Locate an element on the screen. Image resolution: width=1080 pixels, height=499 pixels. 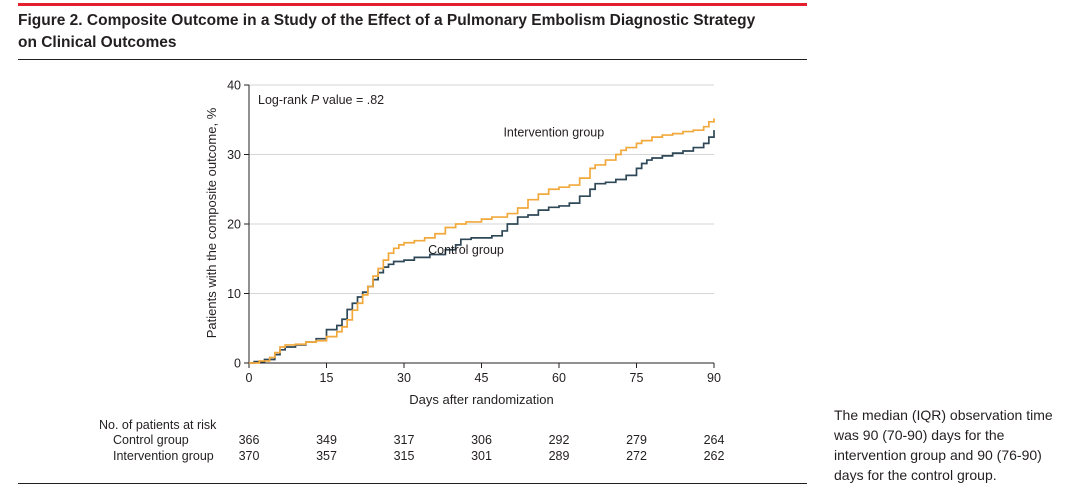
risk-row-label: Control group is located at coordinates (151, 440).